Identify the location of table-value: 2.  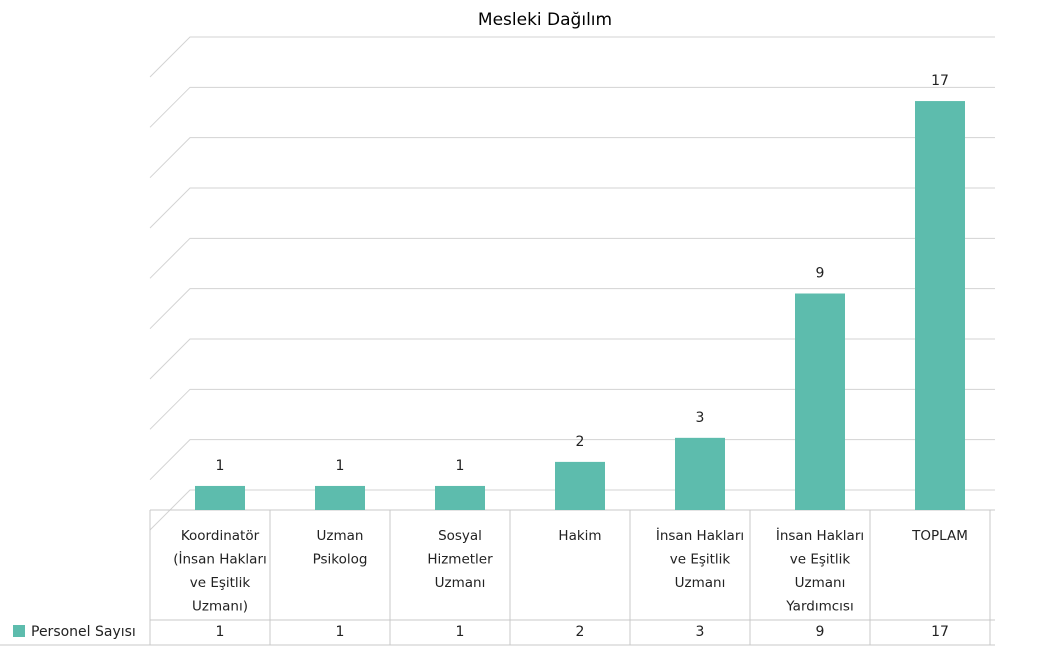
(580, 632).